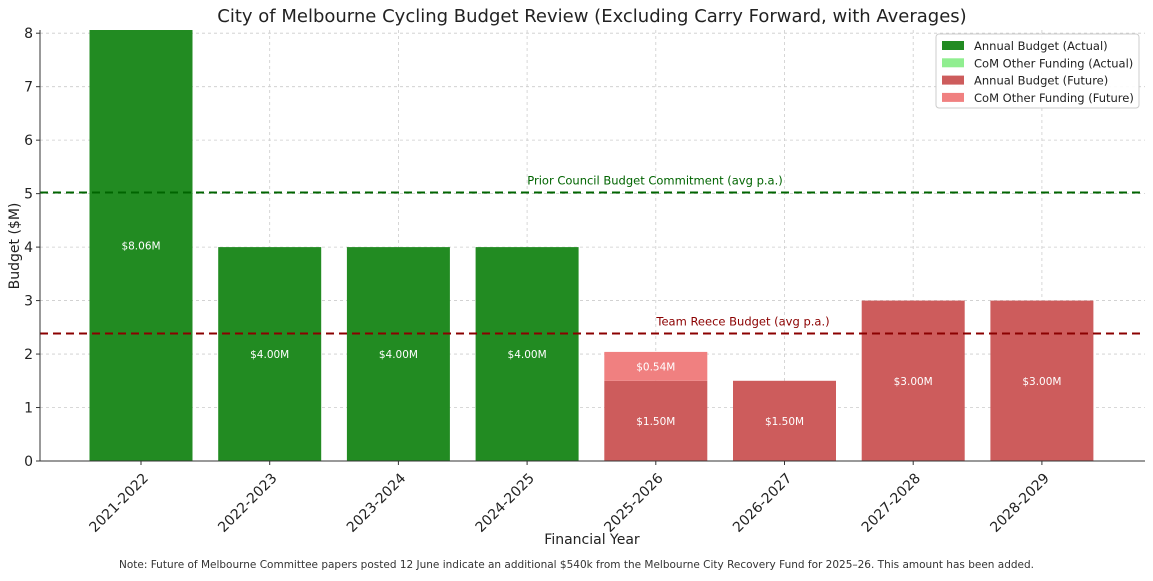 This screenshot has width=1153, height=581. I want to click on x-tick-label: 2021-2022, so click(119, 503).